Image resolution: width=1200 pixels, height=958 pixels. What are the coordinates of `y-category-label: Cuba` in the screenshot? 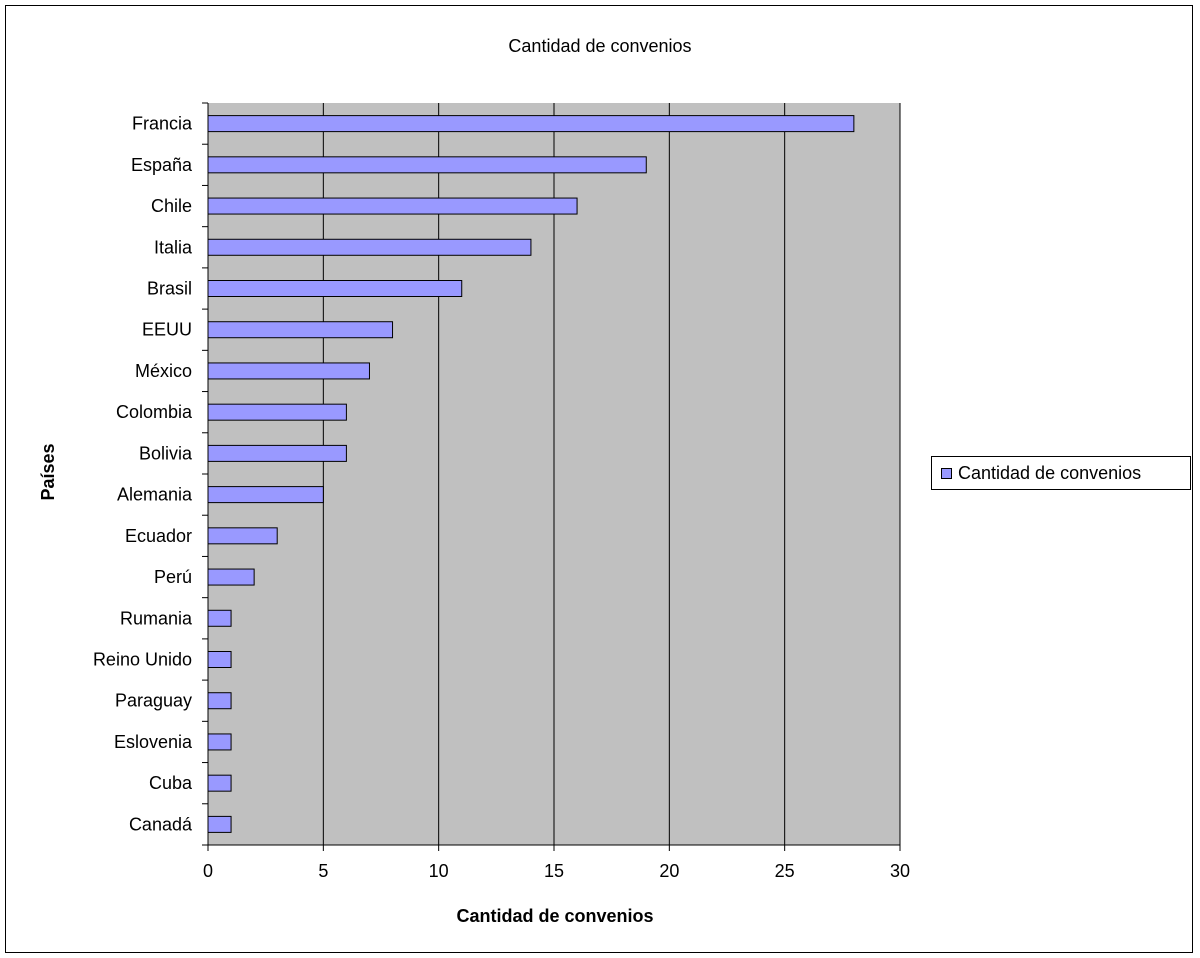 It's located at (171, 783).